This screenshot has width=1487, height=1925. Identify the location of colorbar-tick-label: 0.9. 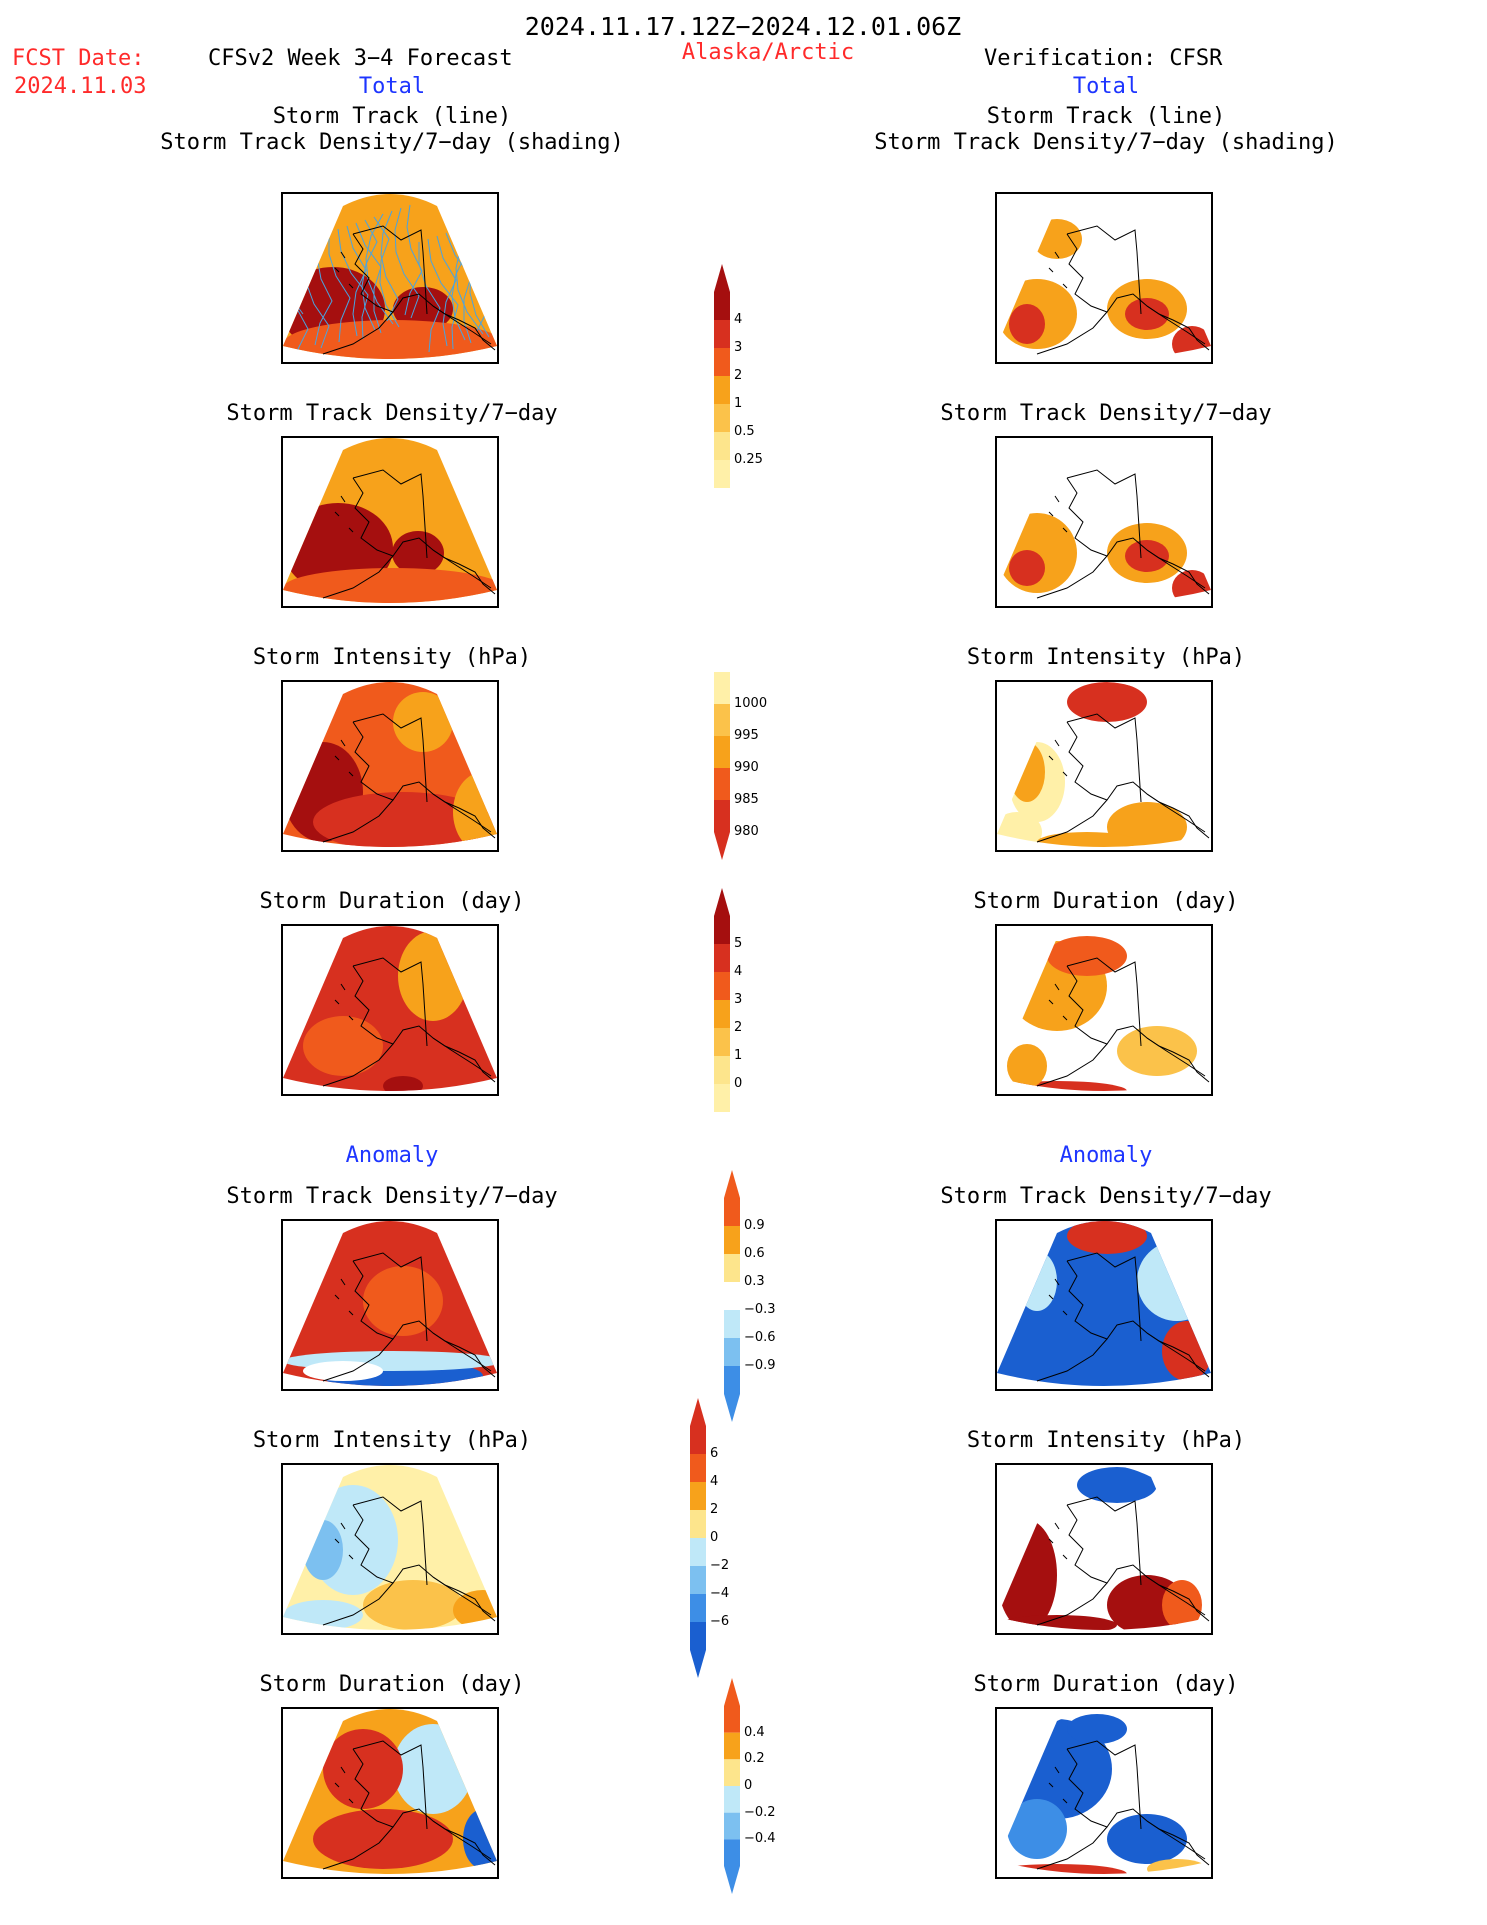
(754, 1225).